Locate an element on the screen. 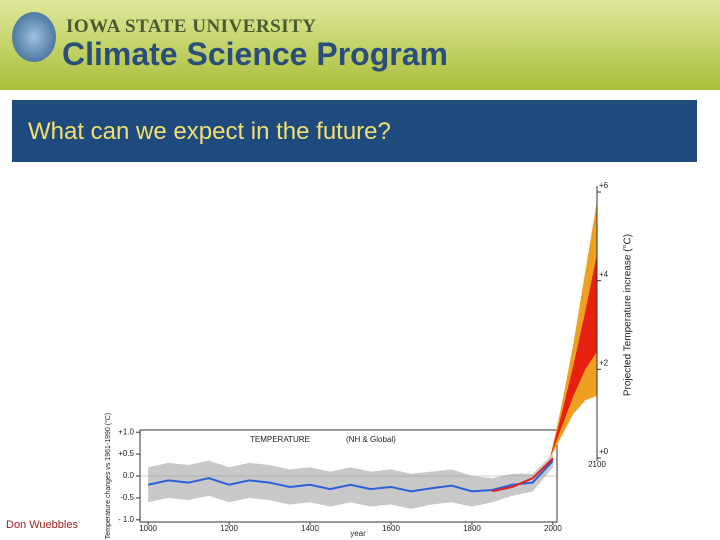  y-tick-label: 0.0 is located at coordinates (129, 475).